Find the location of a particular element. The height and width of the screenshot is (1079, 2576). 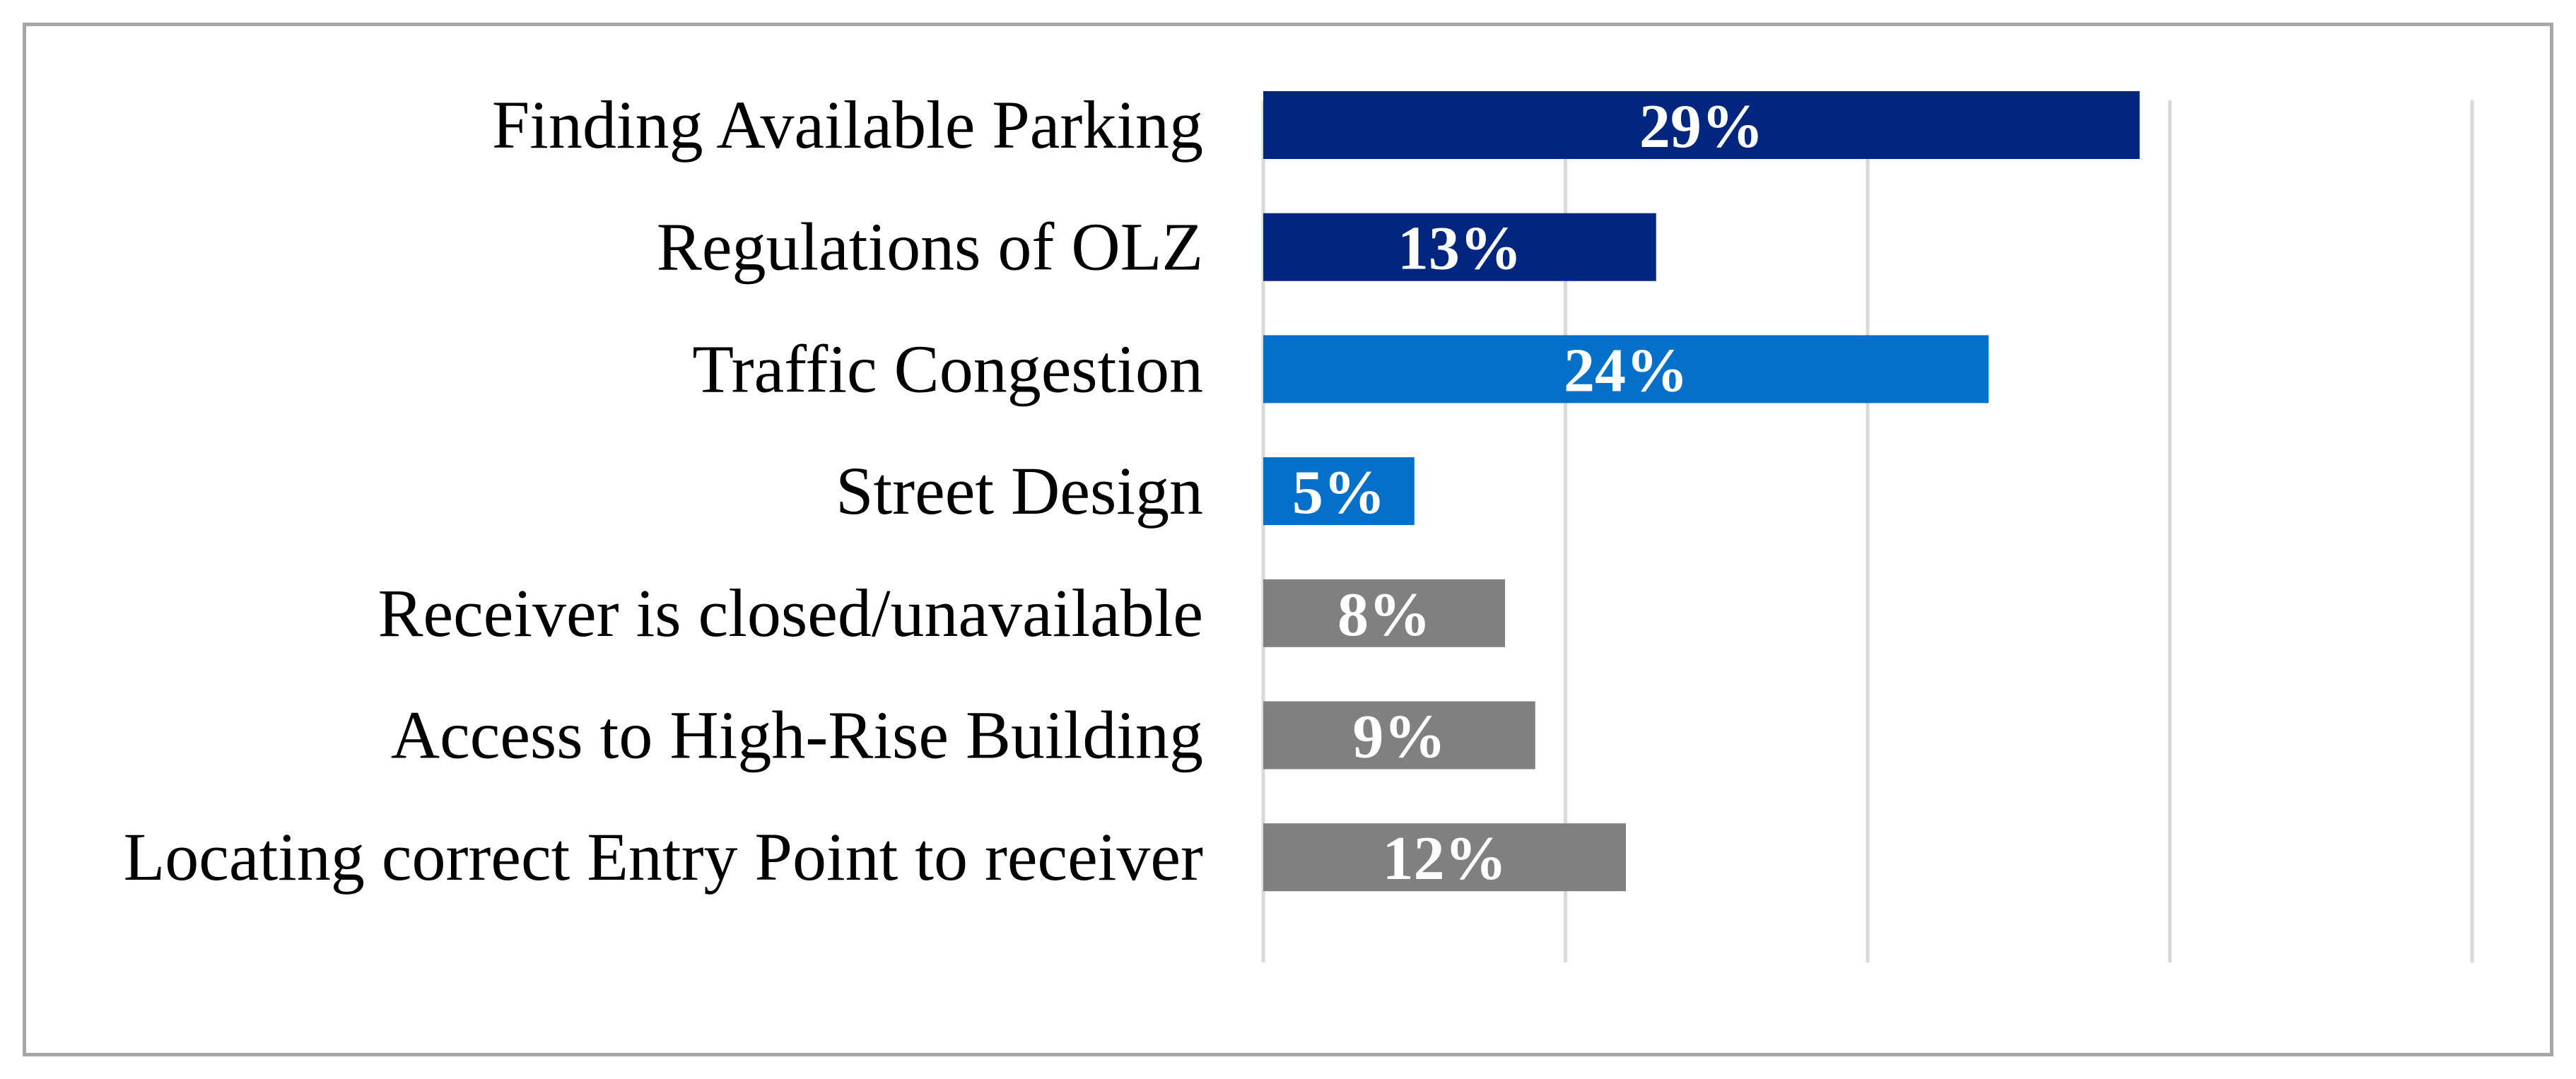

data-label-3: 24% is located at coordinates (1626, 371).